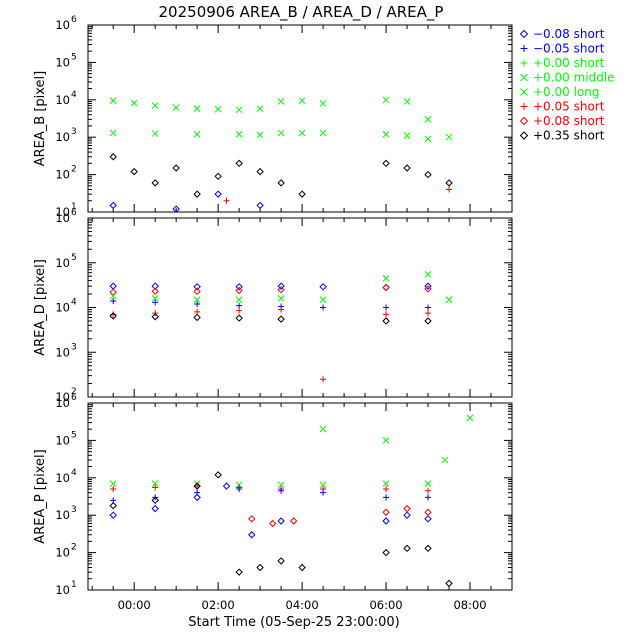  Describe the element at coordinates (134, 605) in the screenshot. I see `x-tick-label: 00:00` at that location.